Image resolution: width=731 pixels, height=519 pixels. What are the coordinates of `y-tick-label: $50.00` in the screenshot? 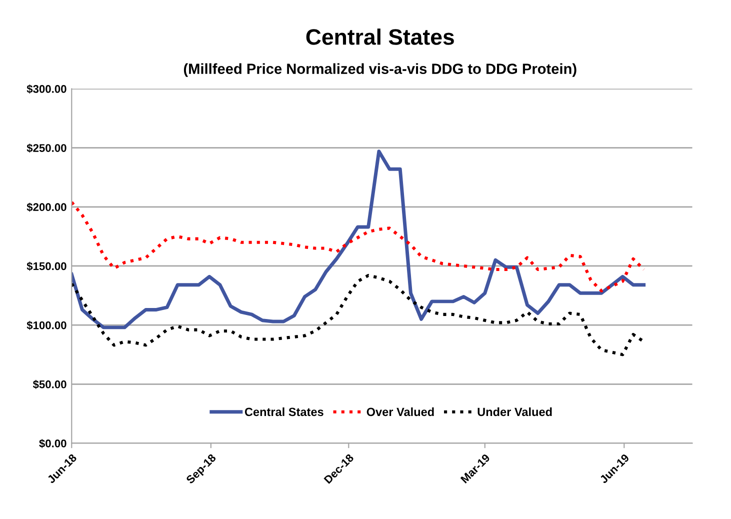 It's located at (49, 384).